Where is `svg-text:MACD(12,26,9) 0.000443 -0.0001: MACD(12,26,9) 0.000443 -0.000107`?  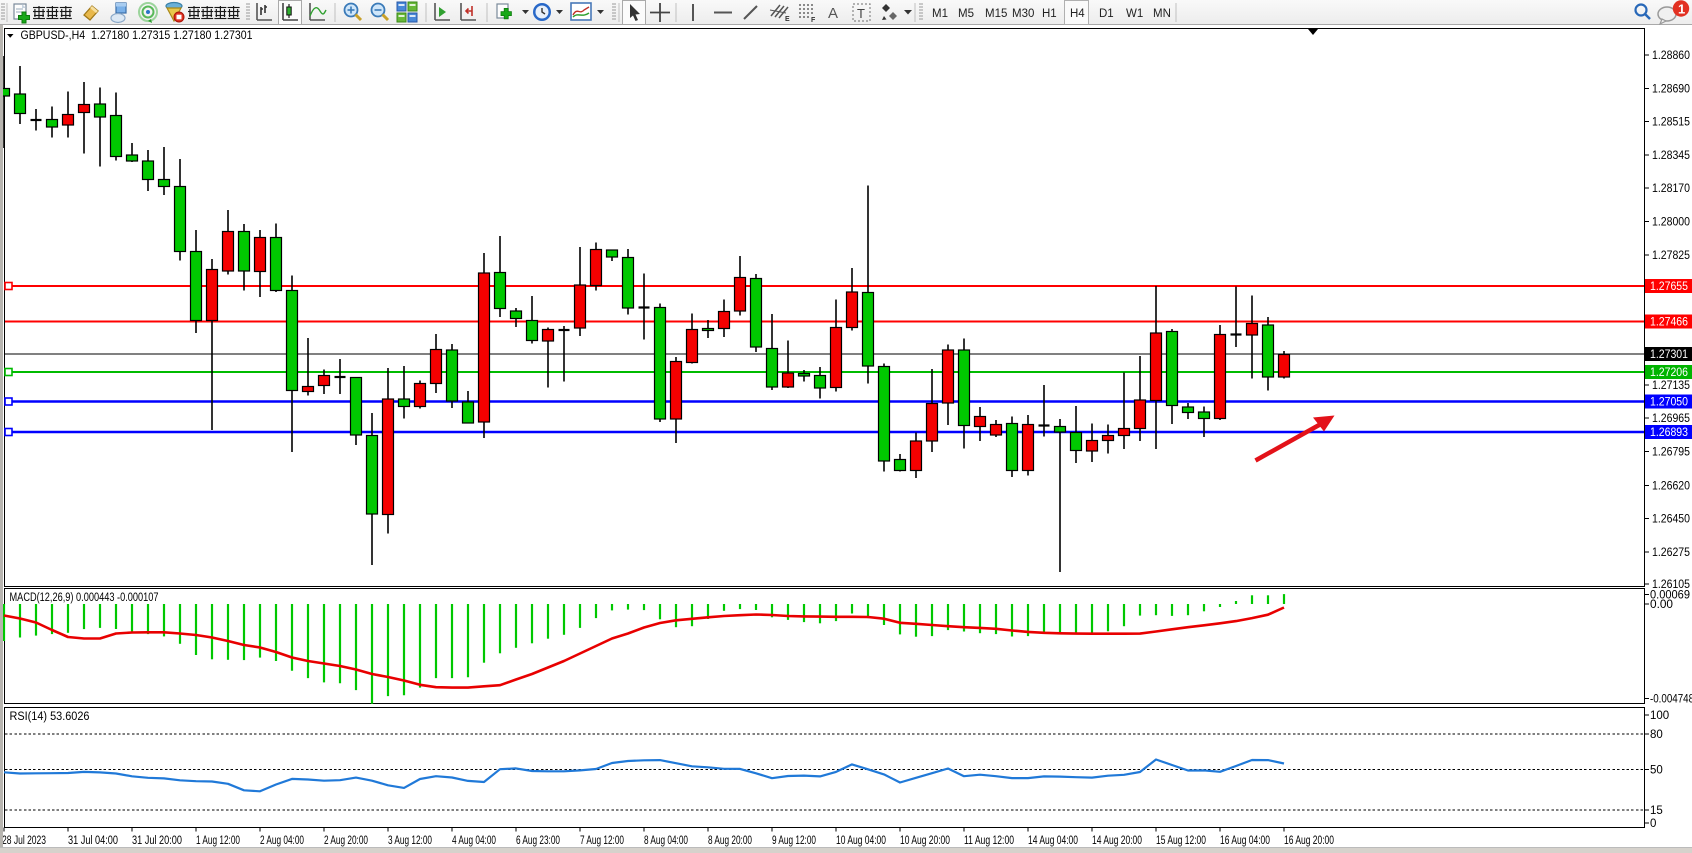 svg-text:MACD(12,26,9) 0.000443 -0.0001: MACD(12,26,9) 0.000443 -0.000107 is located at coordinates (84, 598).